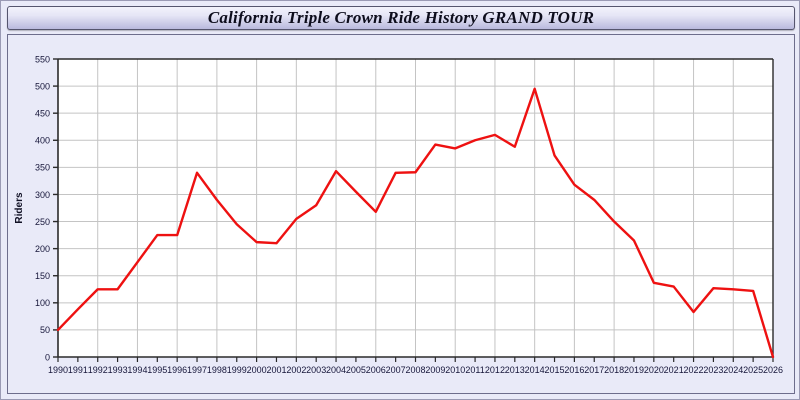  I want to click on xtick-label: 2003, so click(316, 370).